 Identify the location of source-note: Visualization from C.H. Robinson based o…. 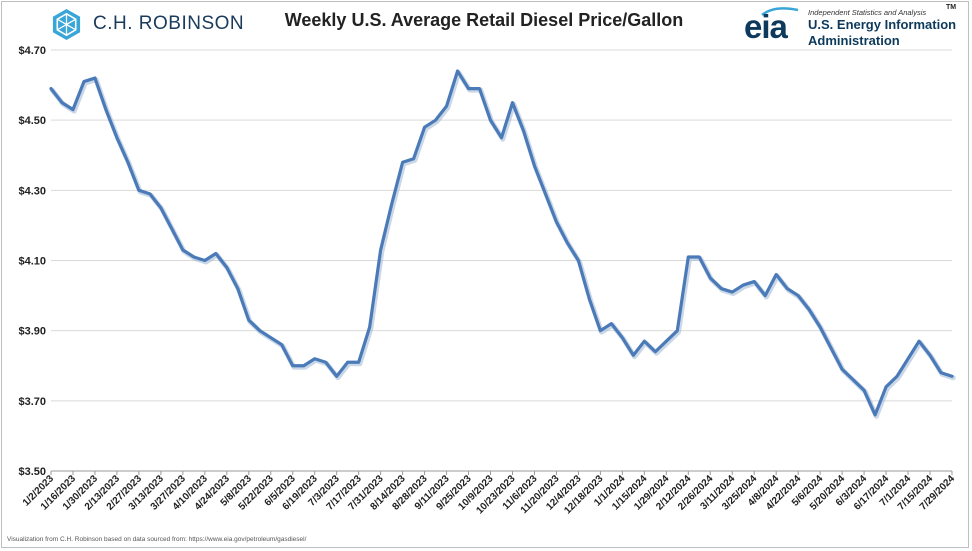
(157, 539).